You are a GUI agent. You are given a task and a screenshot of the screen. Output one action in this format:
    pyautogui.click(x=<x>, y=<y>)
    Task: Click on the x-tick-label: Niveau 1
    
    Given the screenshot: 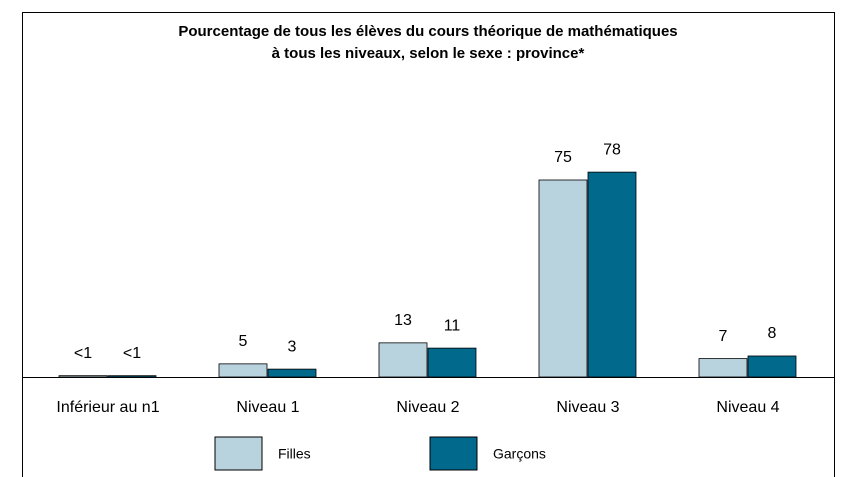 What is the action you would take?
    pyautogui.click(x=267, y=407)
    